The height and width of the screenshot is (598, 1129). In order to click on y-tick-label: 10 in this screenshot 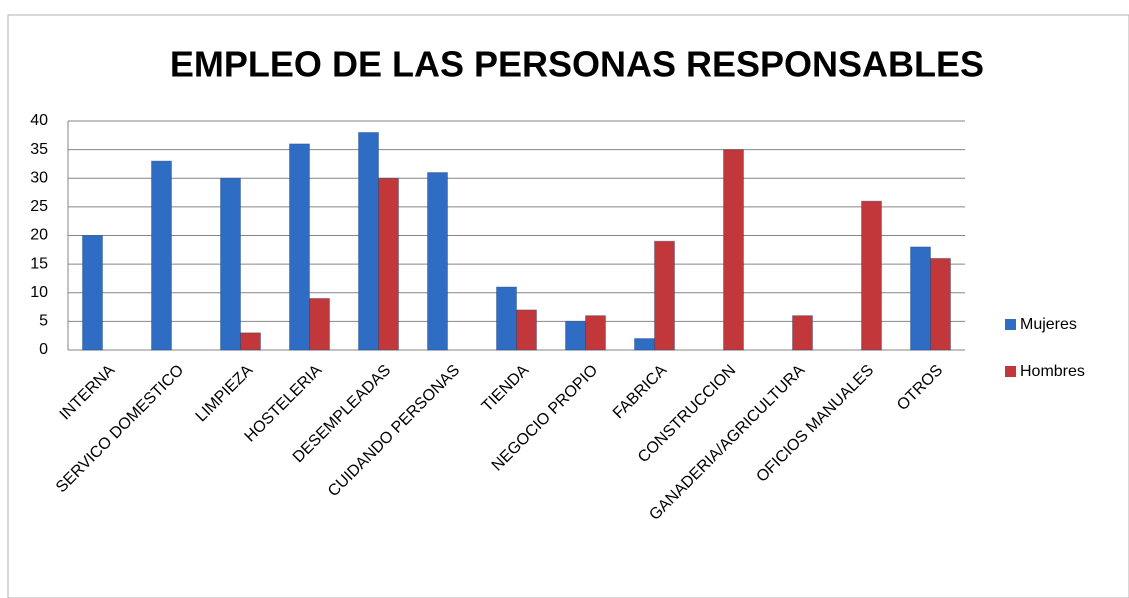, I will do `click(39, 292)`.